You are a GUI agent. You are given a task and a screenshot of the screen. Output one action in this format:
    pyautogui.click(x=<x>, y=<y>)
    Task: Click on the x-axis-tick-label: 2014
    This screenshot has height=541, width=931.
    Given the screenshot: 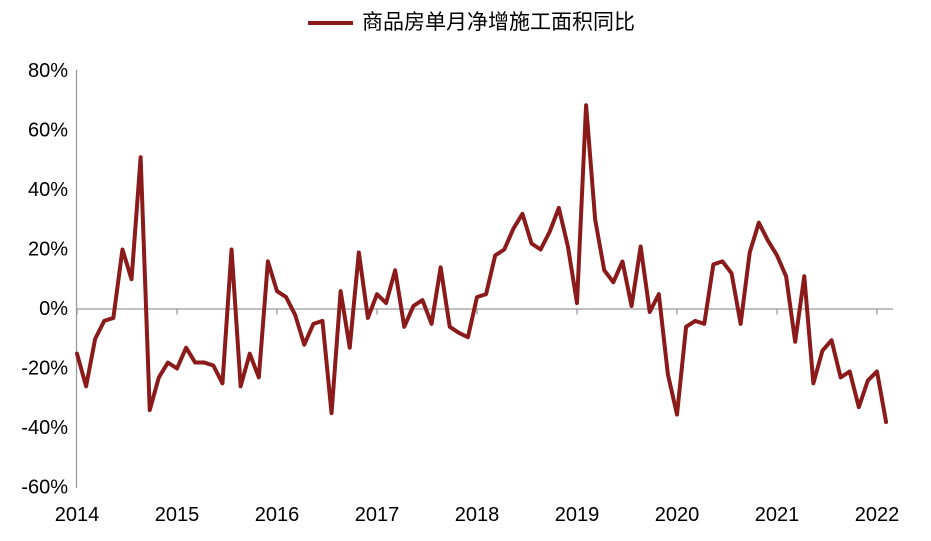 What is the action you would take?
    pyautogui.click(x=77, y=515)
    